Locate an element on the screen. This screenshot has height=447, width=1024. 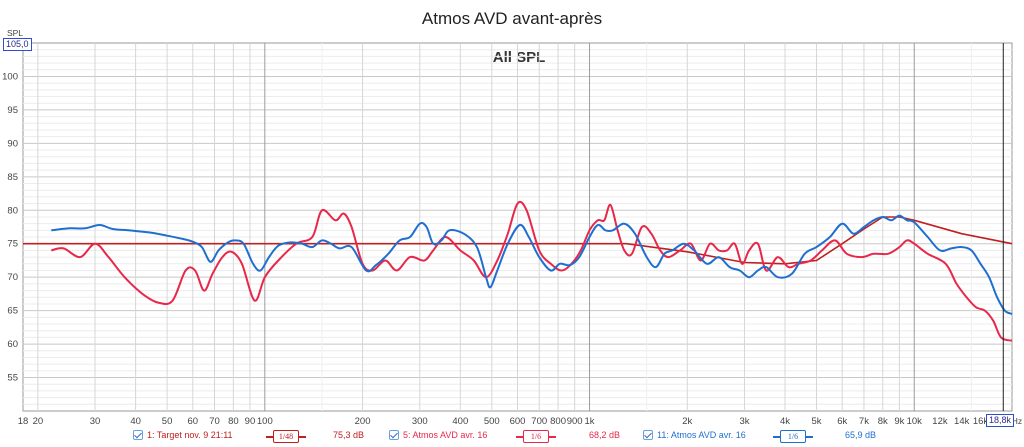
legend-label-1: 1: Target nov. 9 21:11 is located at coordinates (190, 435).